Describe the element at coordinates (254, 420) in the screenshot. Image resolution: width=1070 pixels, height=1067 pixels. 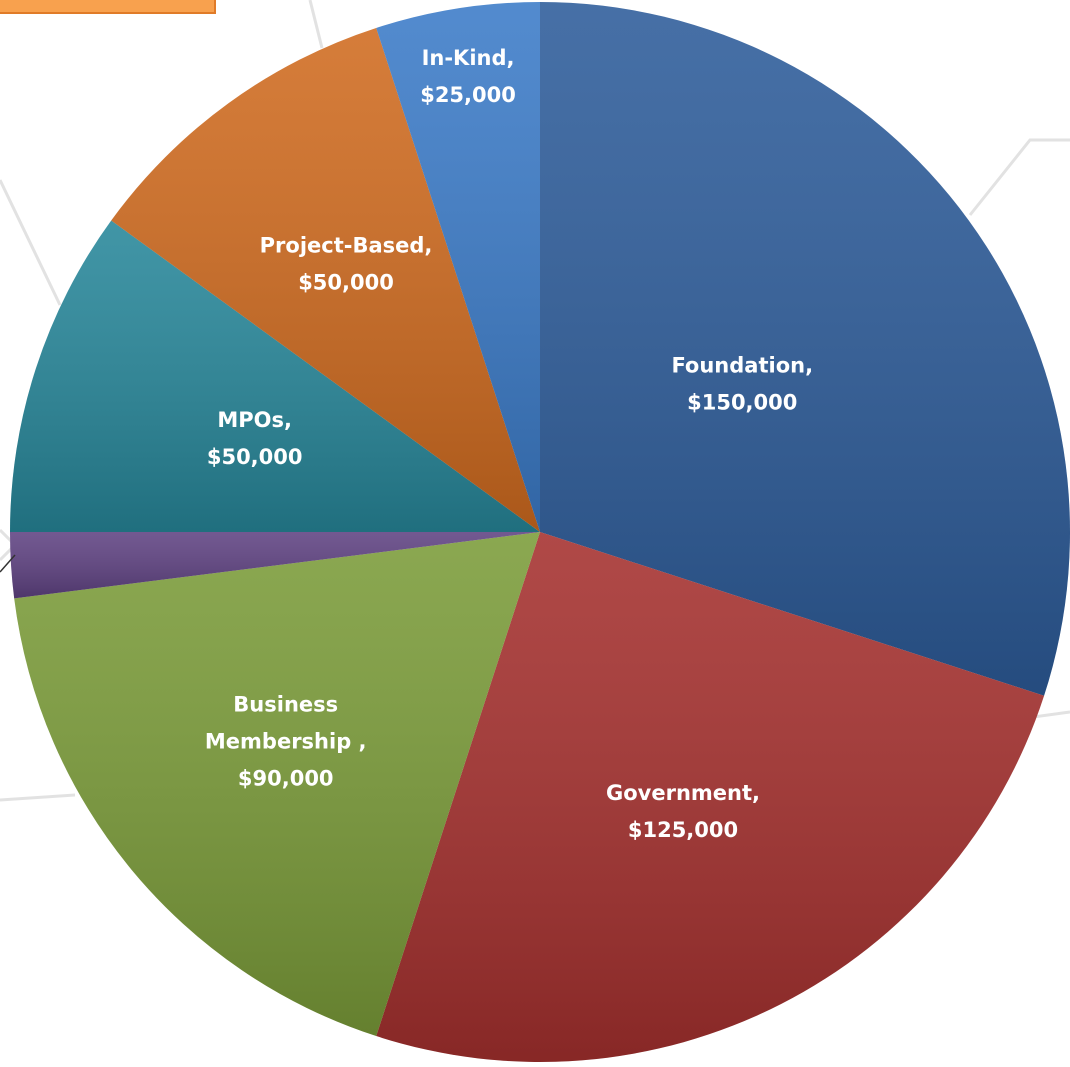
I see `data-label: MPOs,` at that location.